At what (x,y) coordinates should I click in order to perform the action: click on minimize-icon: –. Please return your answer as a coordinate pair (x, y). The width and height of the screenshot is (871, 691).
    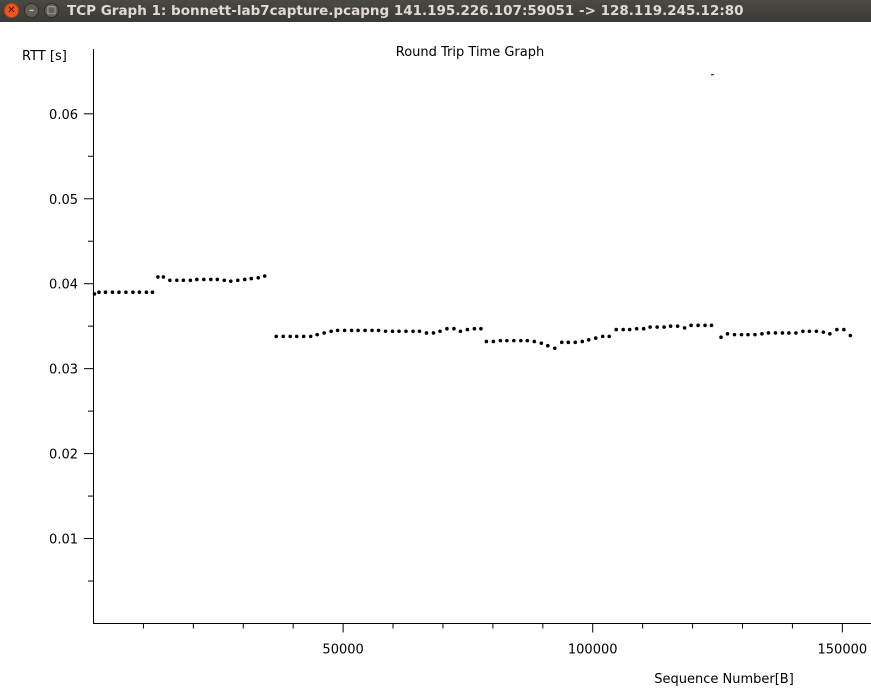
    Looking at the image, I should click on (31, 10).